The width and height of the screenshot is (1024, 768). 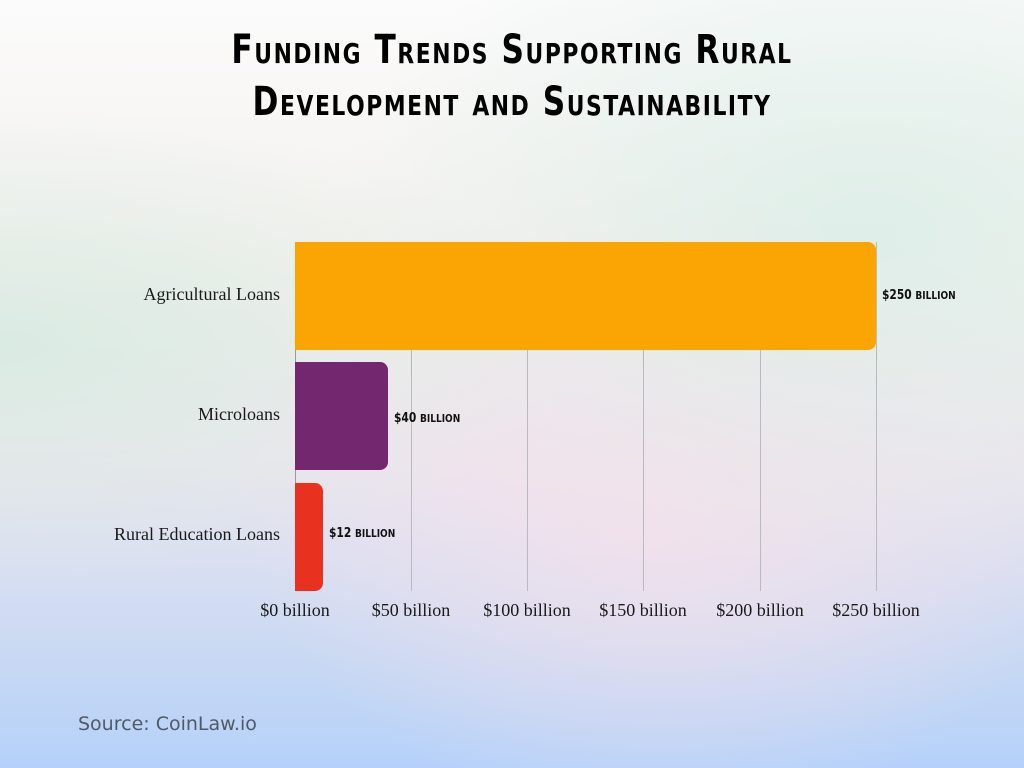 What do you see at coordinates (341, 416) in the screenshot?
I see `bar-microloans` at bounding box center [341, 416].